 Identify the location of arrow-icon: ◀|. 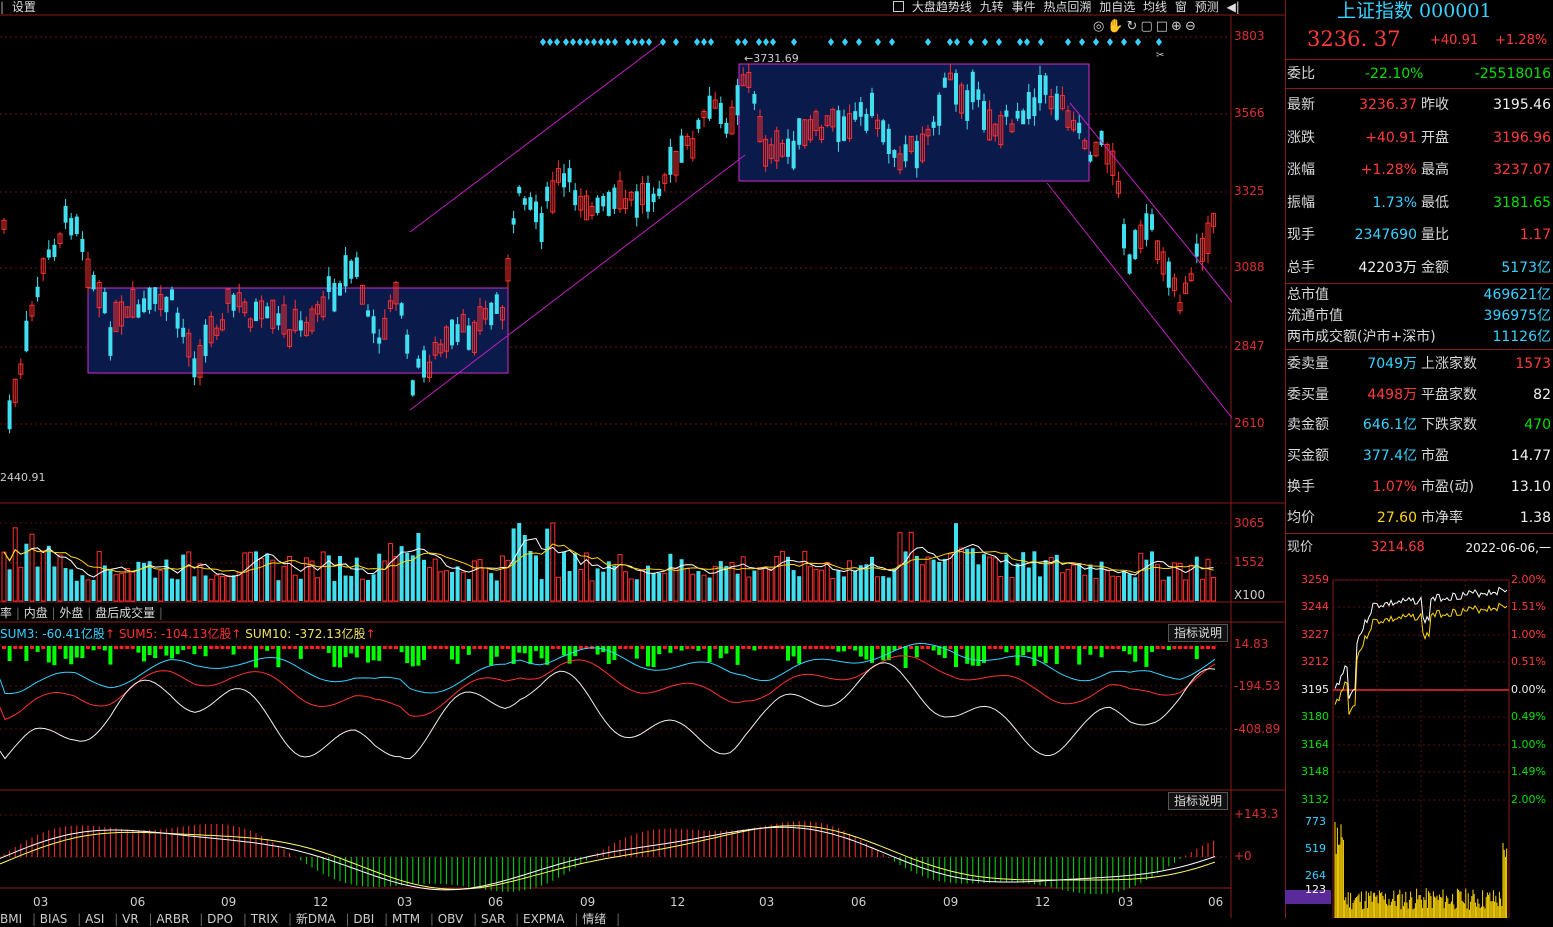
(1233, 7).